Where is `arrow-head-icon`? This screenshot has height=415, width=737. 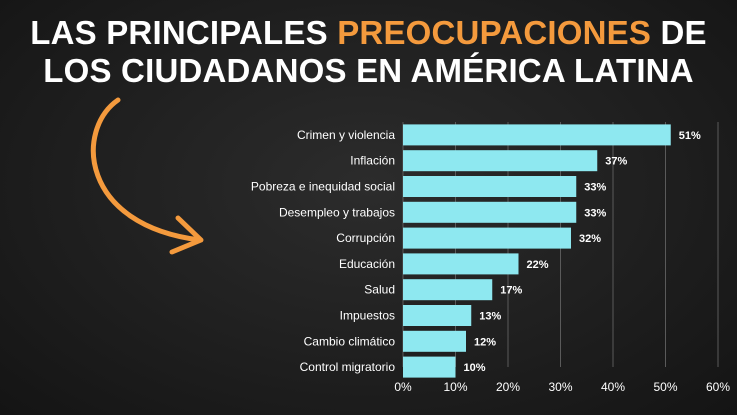
arrow-head-icon is located at coordinates (186, 235).